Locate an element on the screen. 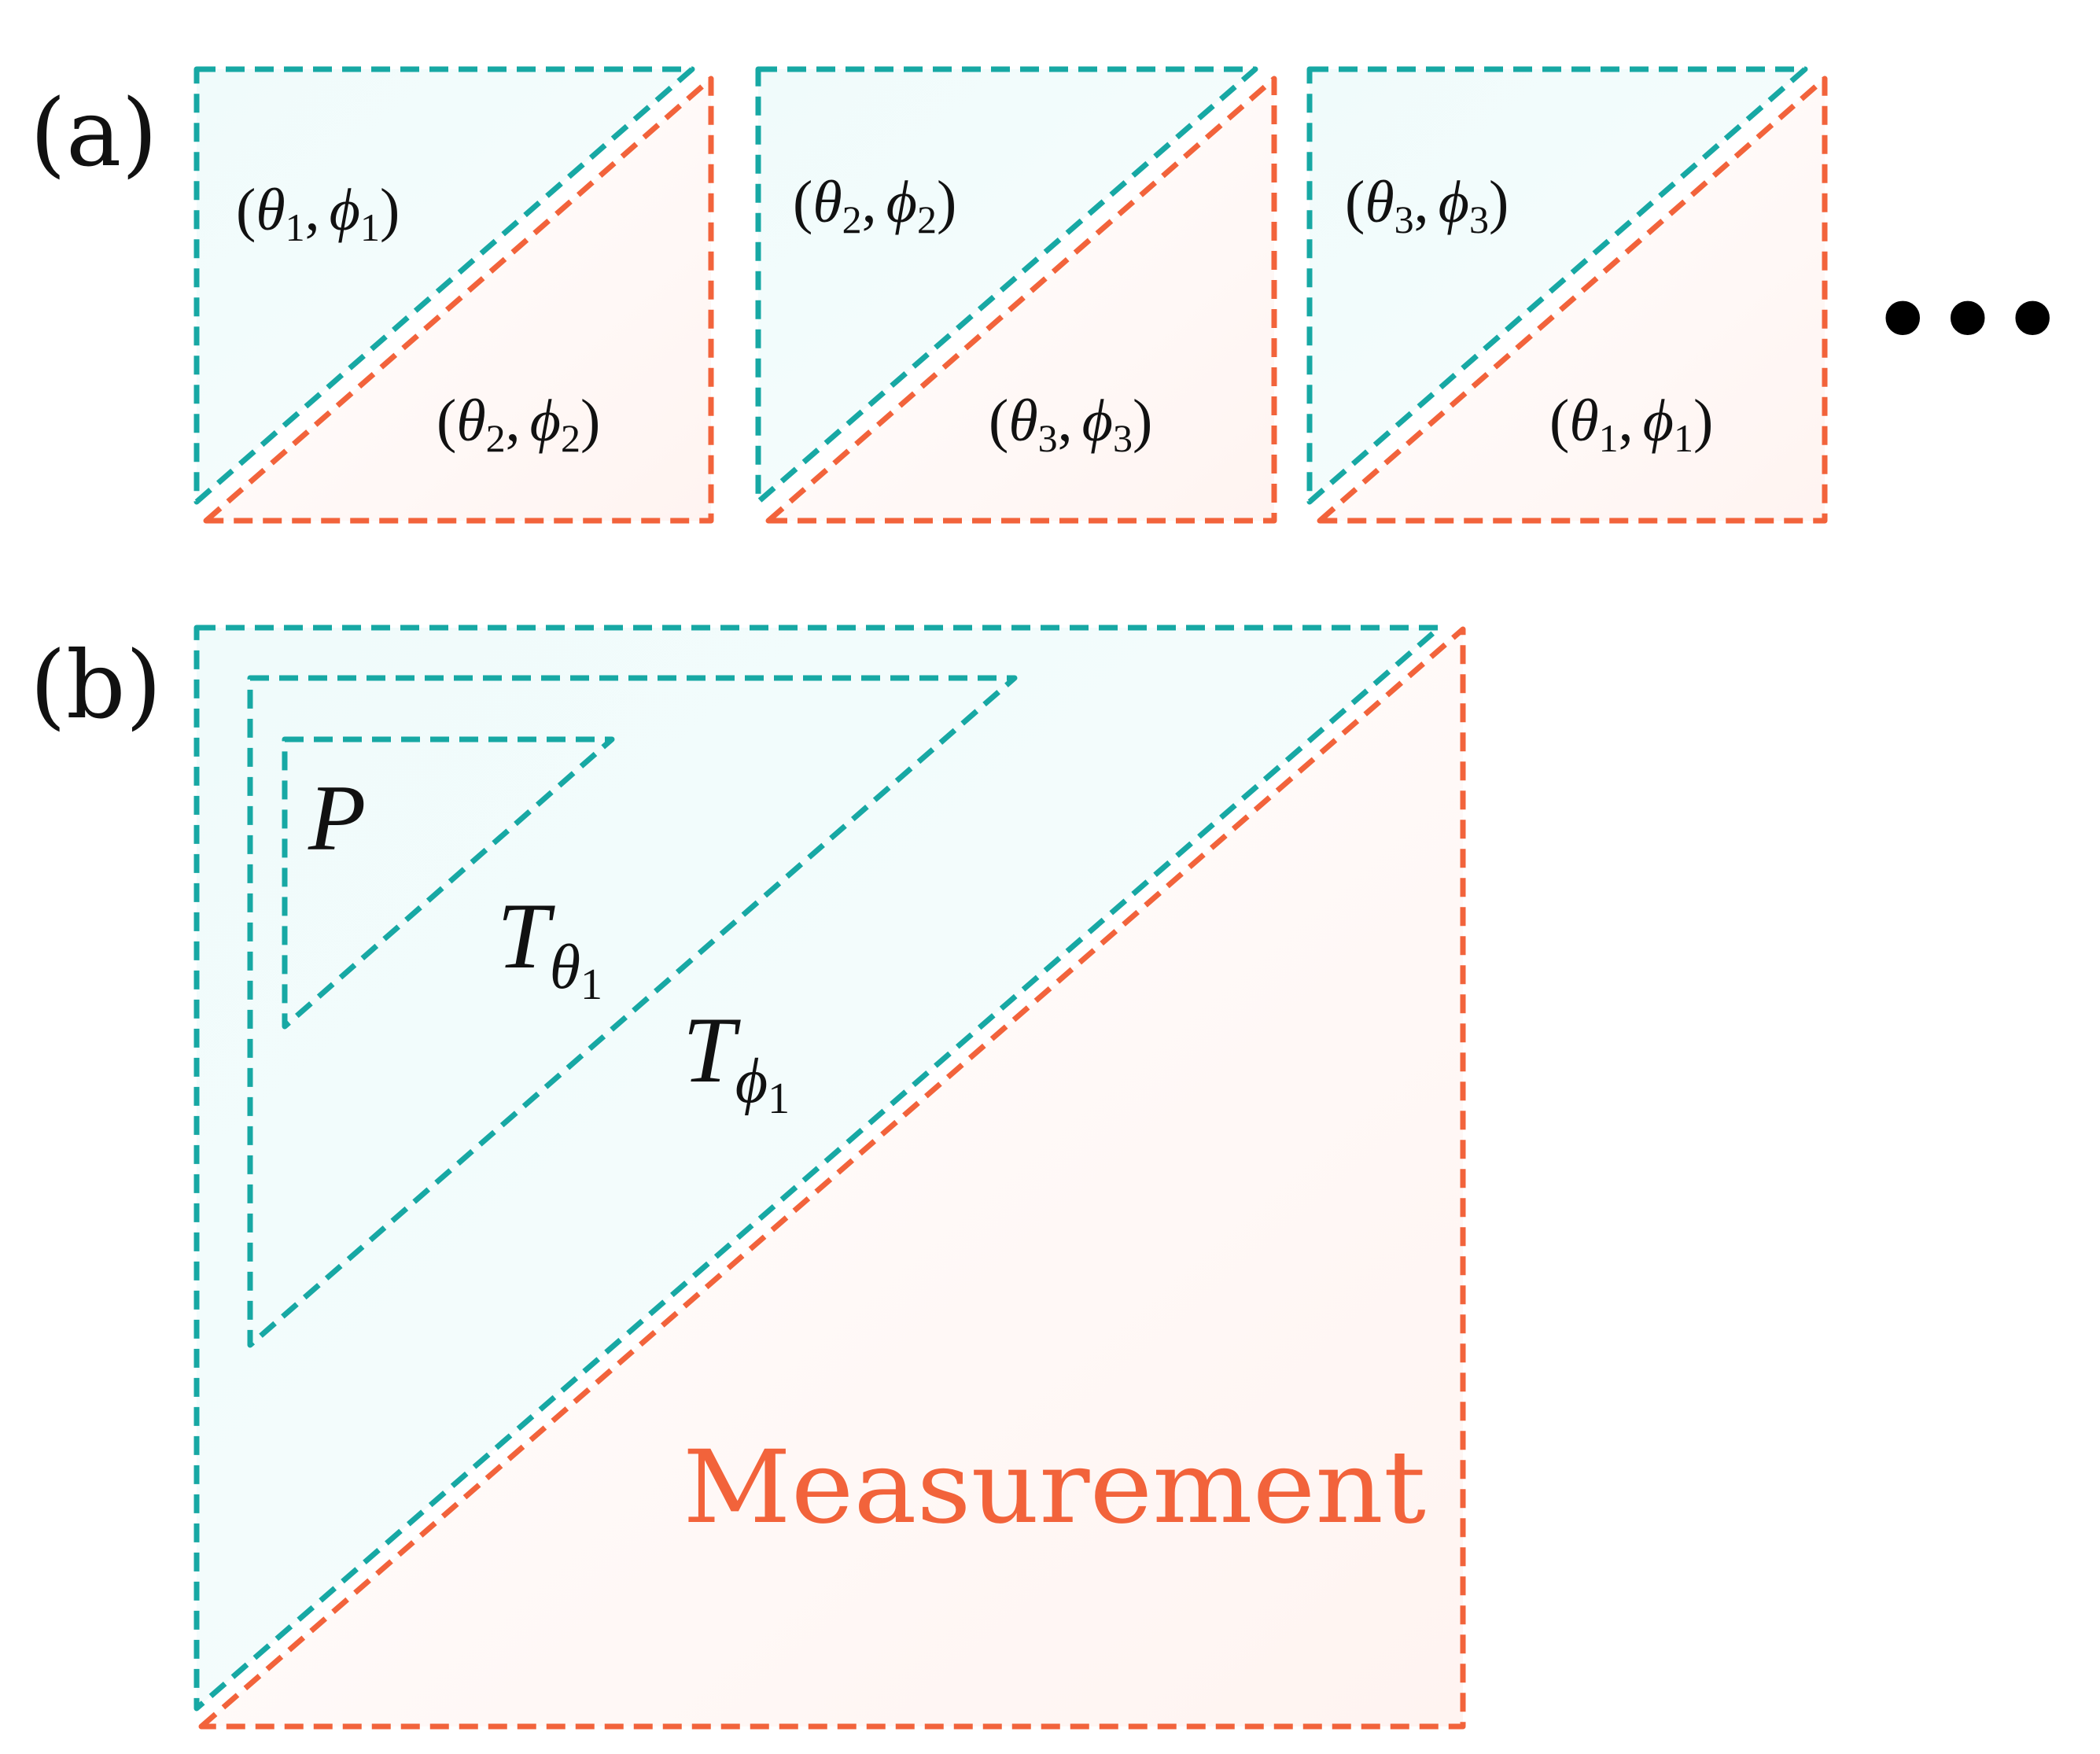 This screenshot has width=2100, height=1754. cell-2-lower-triangle is located at coordinates (1021, 300).